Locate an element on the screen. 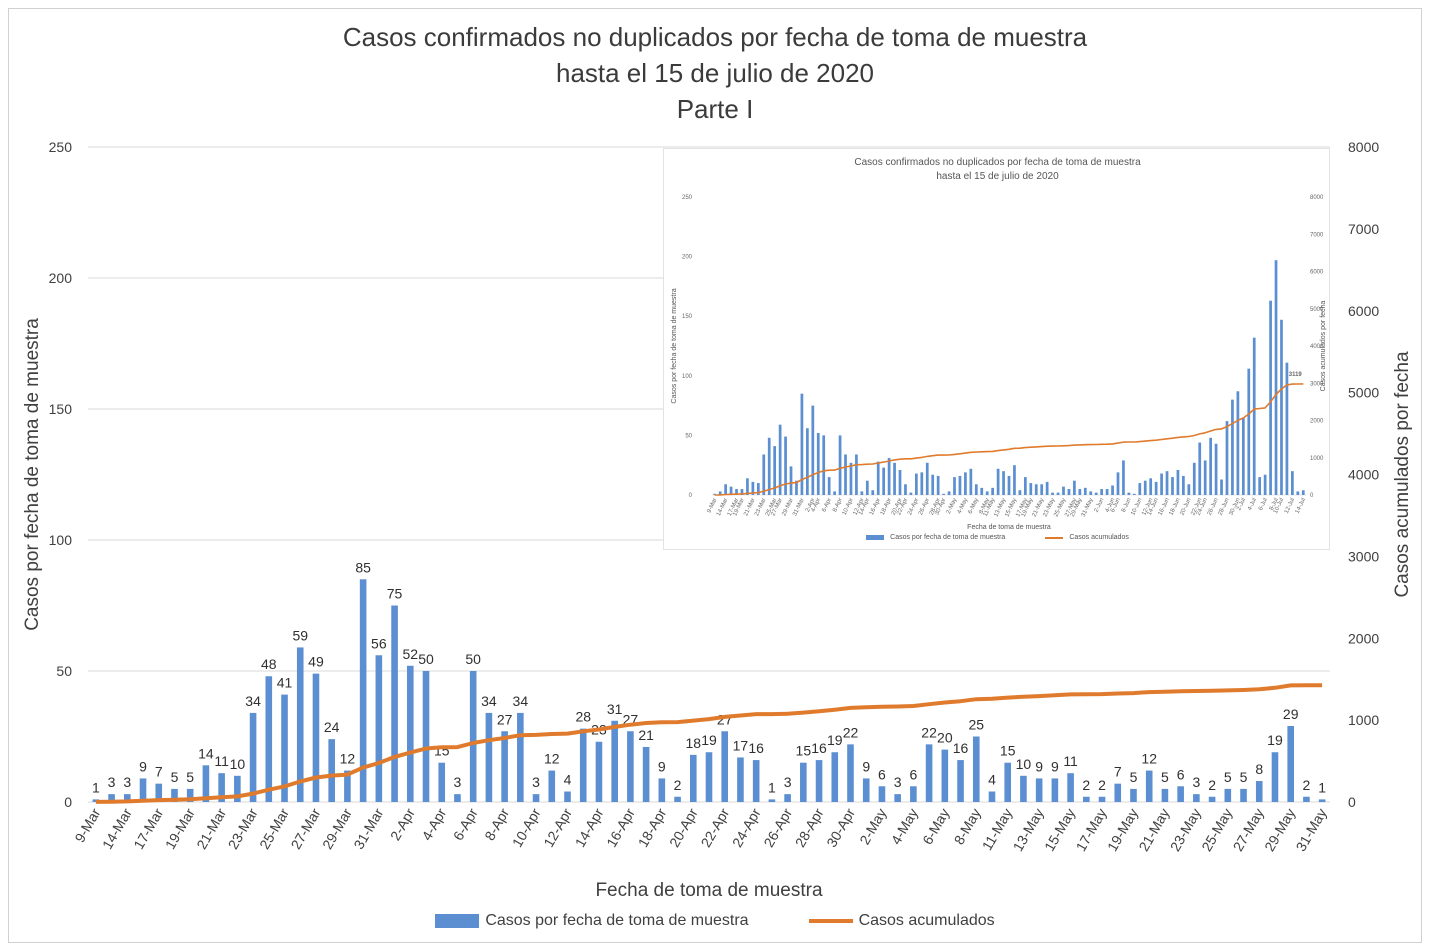 The image size is (1430, 951). x-tick-label: 2-Apr is located at coordinates (402, 824).